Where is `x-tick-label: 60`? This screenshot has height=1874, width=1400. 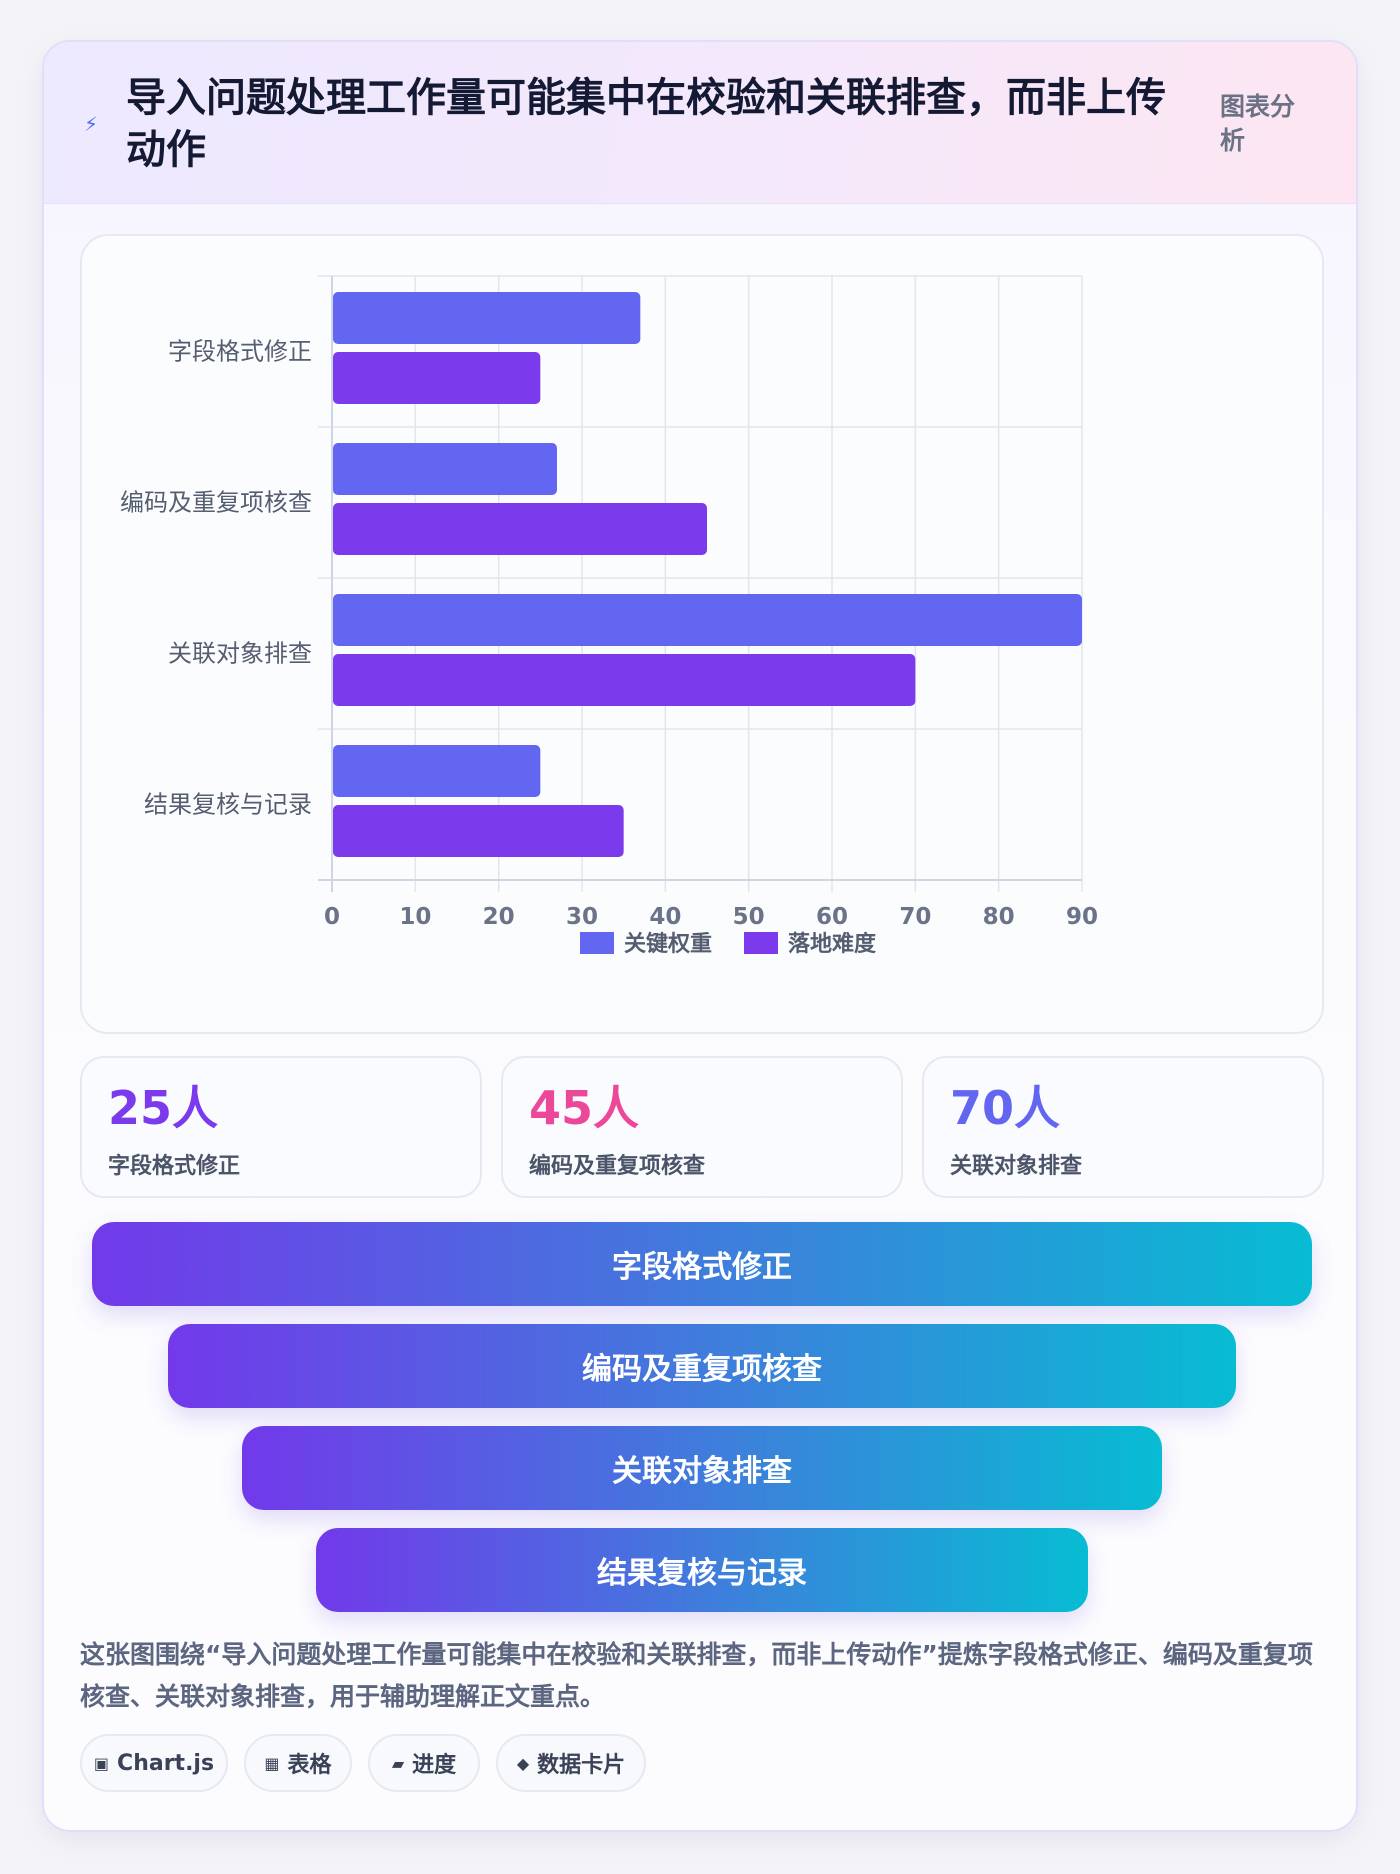
x-tick-label: 60 is located at coordinates (832, 917).